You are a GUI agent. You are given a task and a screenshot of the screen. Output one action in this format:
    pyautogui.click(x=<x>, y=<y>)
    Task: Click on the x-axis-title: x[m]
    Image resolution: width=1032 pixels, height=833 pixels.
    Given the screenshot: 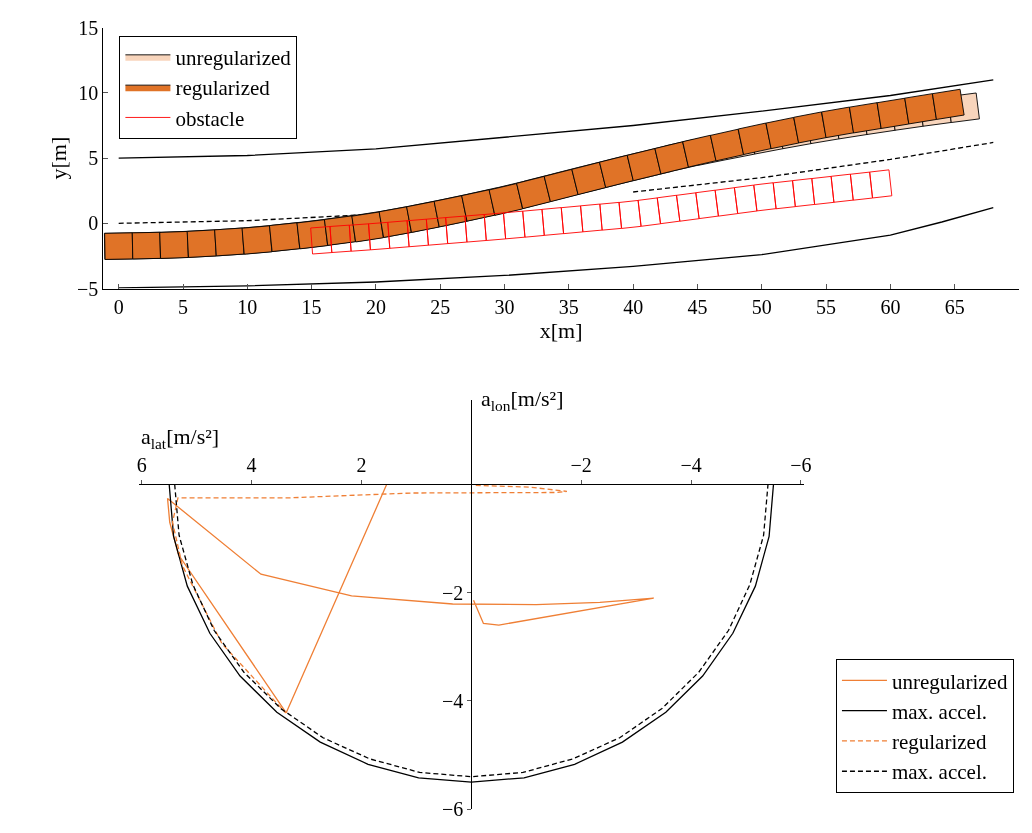 What is the action you would take?
    pyautogui.click(x=561, y=331)
    